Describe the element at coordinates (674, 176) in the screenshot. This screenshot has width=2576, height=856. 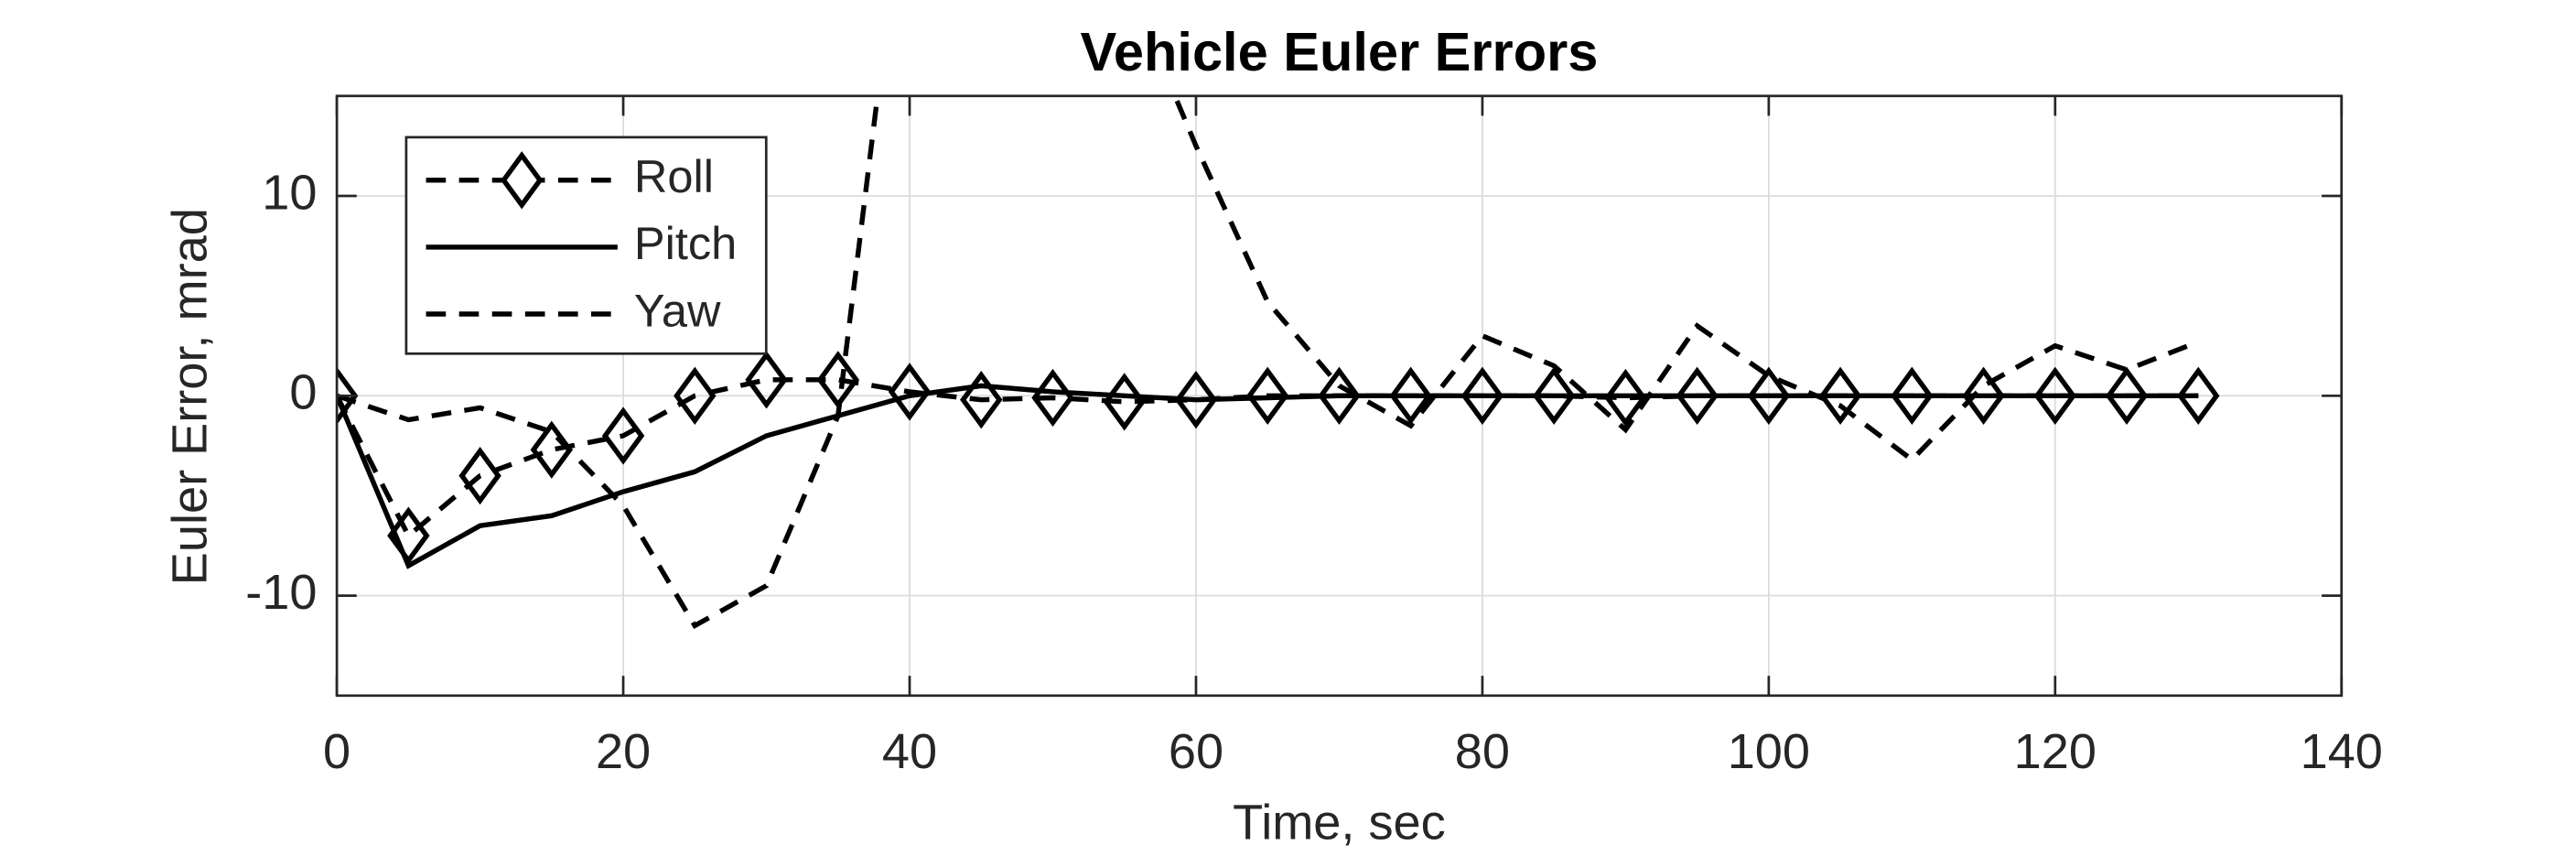
I see `legend-label: Roll` at that location.